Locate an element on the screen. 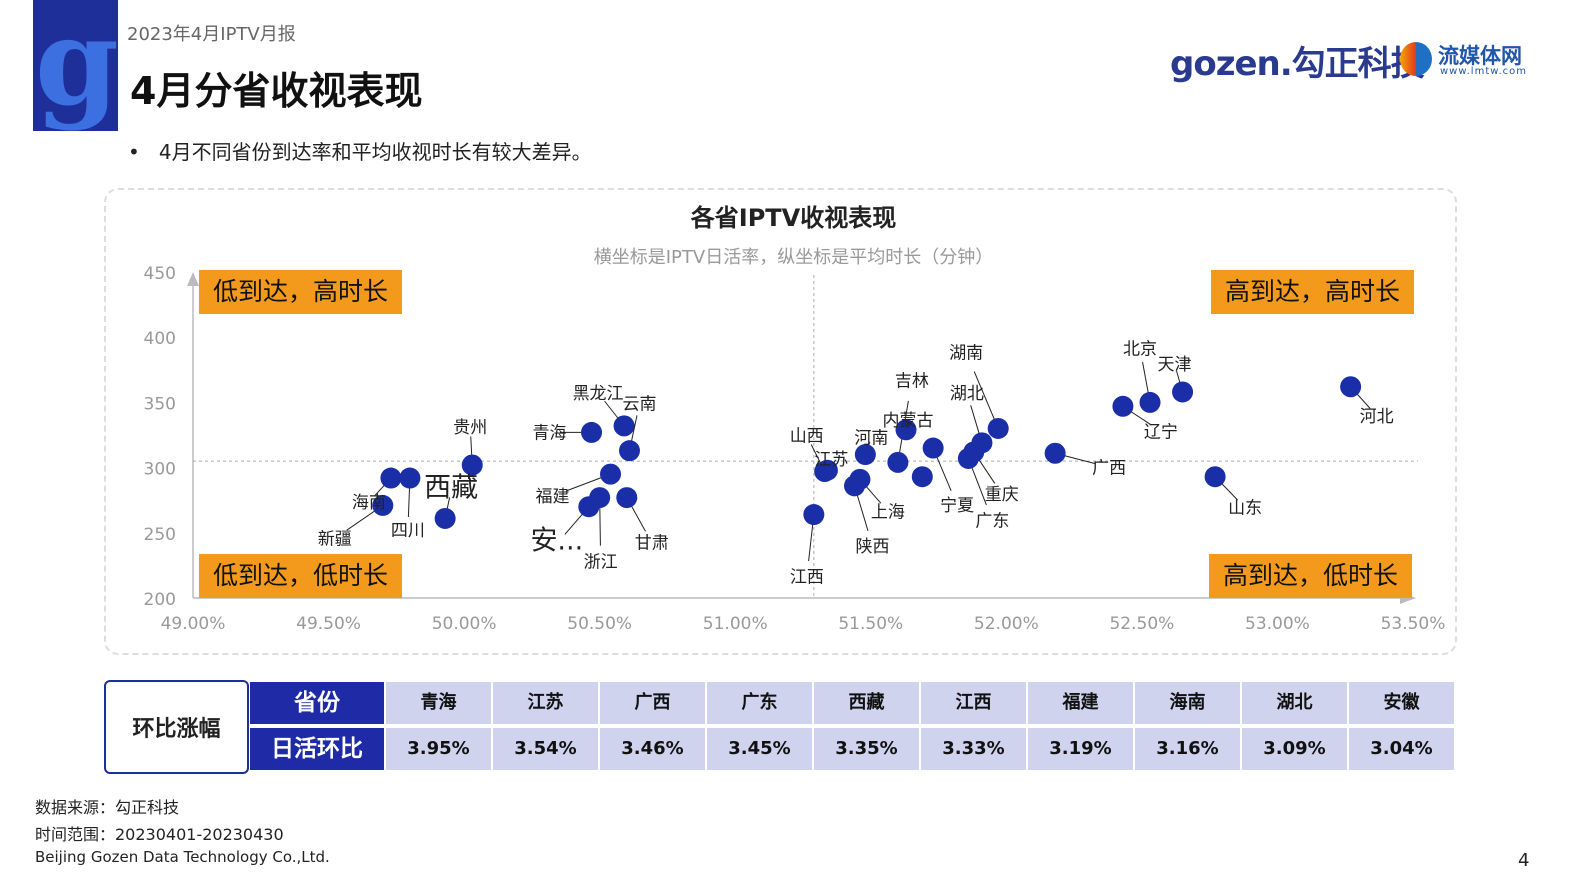 This screenshot has height=892, width=1587. point-label: 内蒙古 is located at coordinates (908, 421).